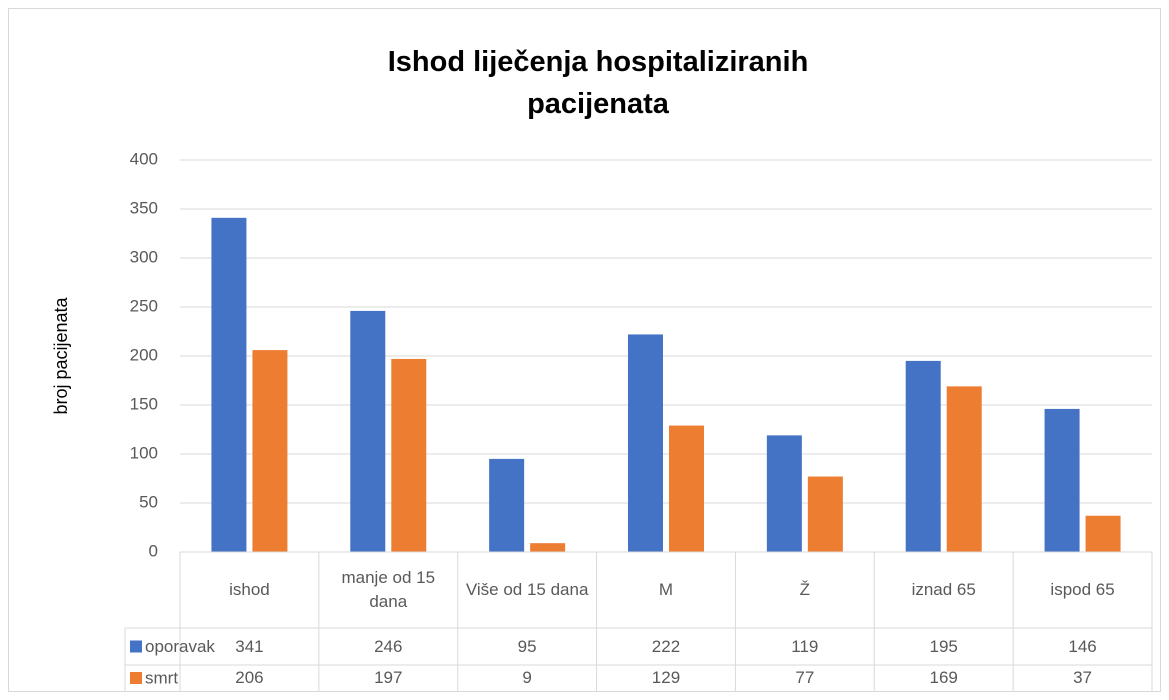 The image size is (1169, 700). Describe the element at coordinates (1083, 677) in the screenshot. I see `table-value: 37` at that location.